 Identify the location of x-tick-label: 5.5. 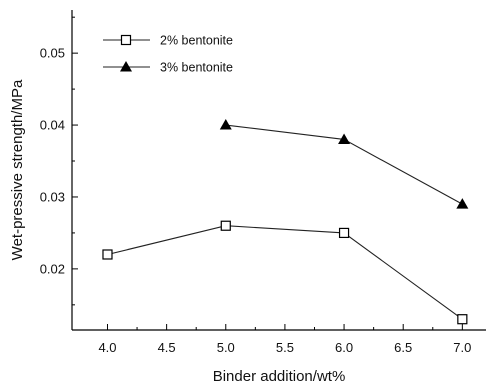
(285, 347).